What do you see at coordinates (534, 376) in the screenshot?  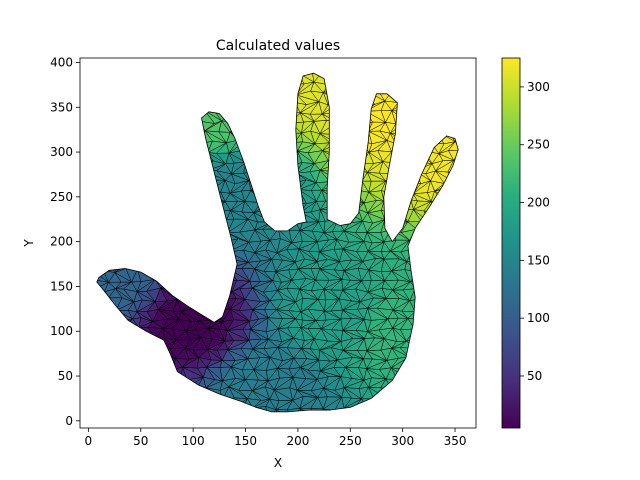 I see `colorbar-tick-label: 50` at bounding box center [534, 376].